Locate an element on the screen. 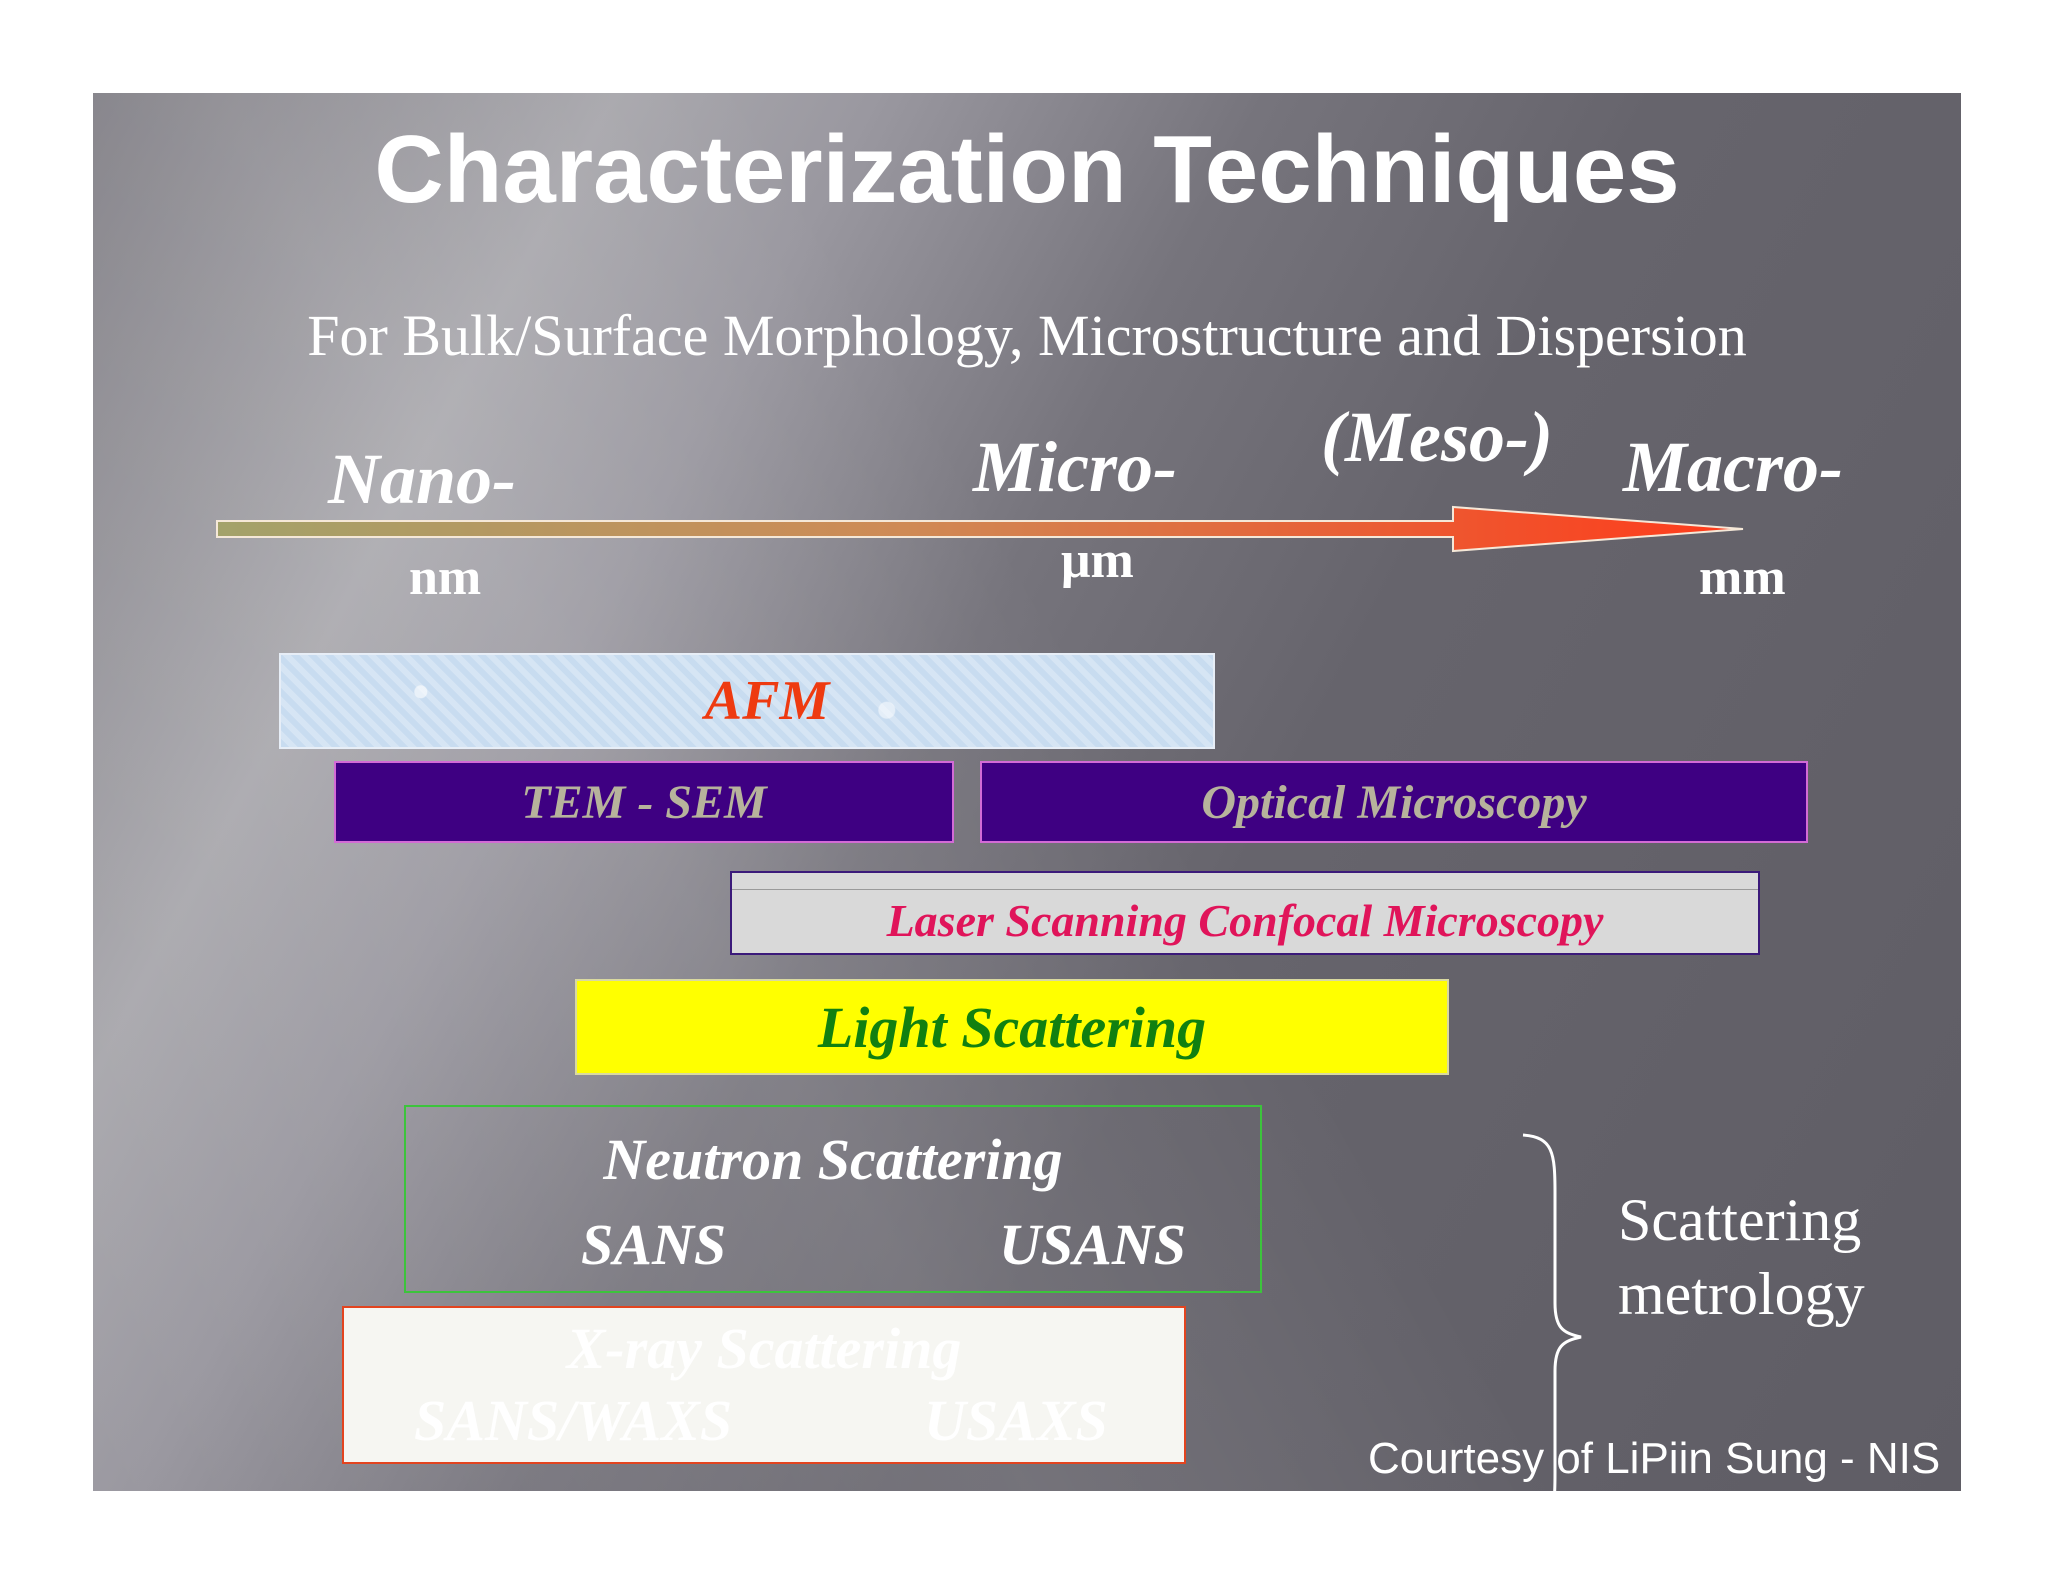  scattering-bracket is located at coordinates (1552, 1312).